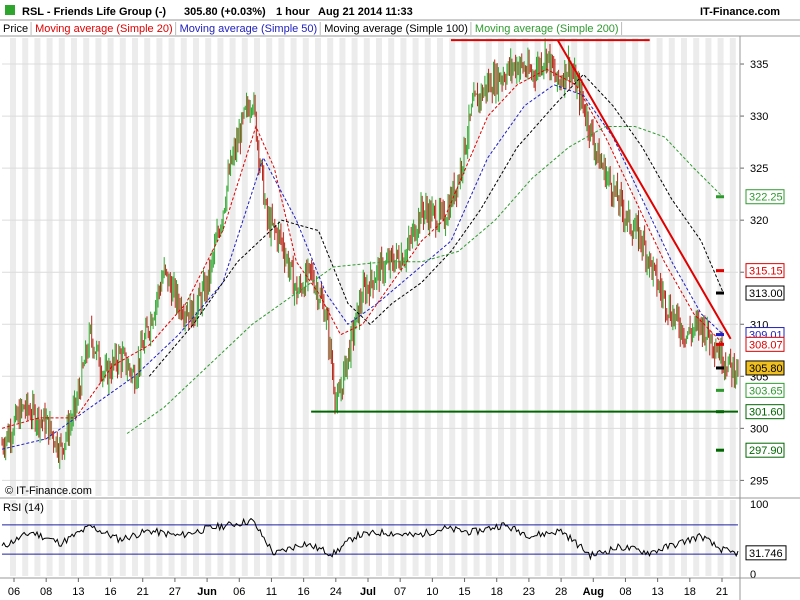 The height and width of the screenshot is (600, 800). I want to click on price-tag-label: 308.07, so click(766, 345).